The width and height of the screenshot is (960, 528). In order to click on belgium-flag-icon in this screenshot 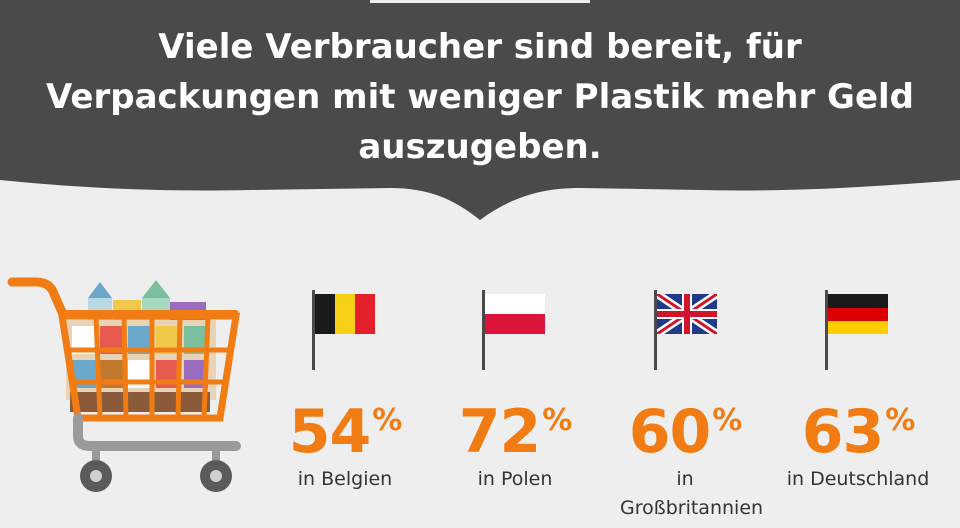, I will do `click(345, 314)`.